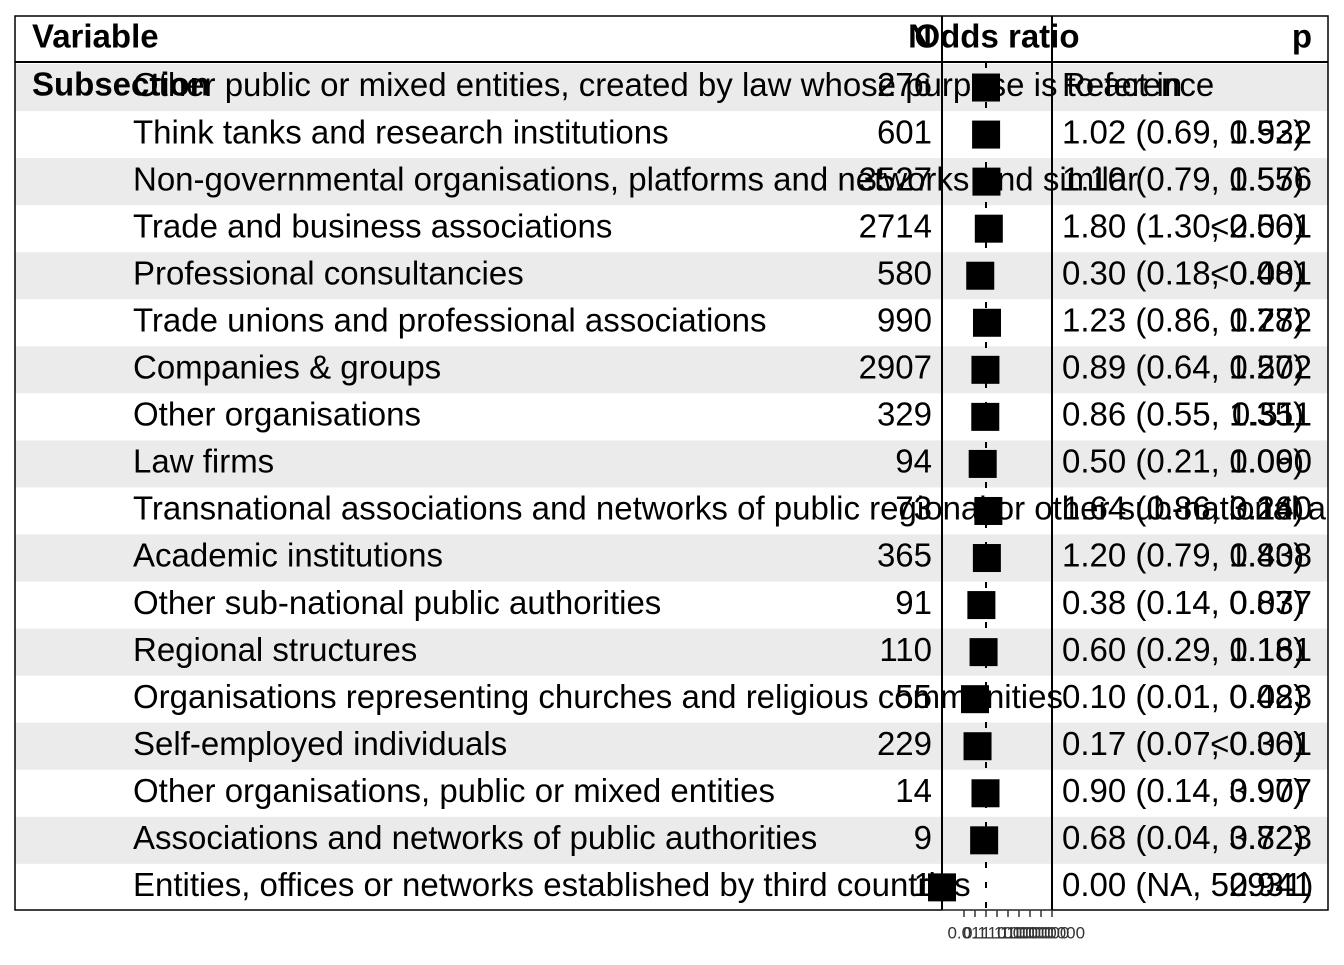 The width and height of the screenshot is (1344, 965). What do you see at coordinates (203, 461) in the screenshot?
I see `row-label: Law firms` at bounding box center [203, 461].